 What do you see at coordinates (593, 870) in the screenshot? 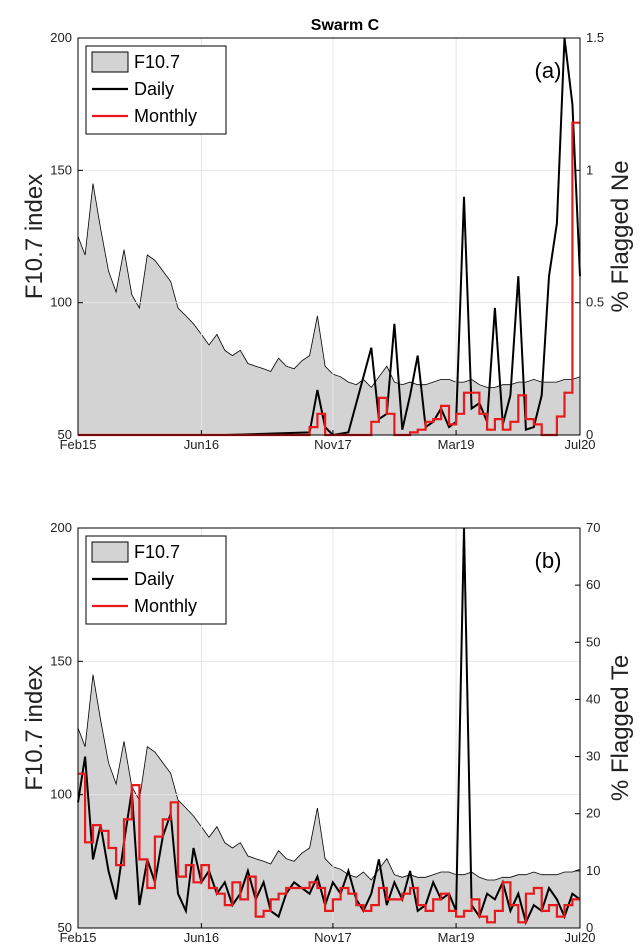
I see `y-right-tick-label: 10` at bounding box center [593, 870].